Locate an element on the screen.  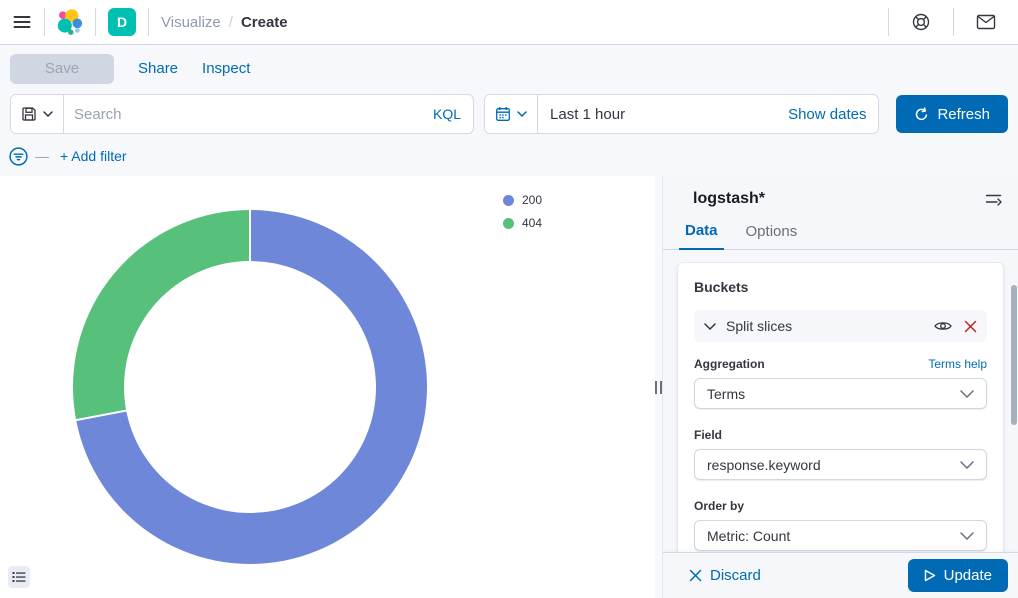
legend-toggle-button is located at coordinates (19, 577).